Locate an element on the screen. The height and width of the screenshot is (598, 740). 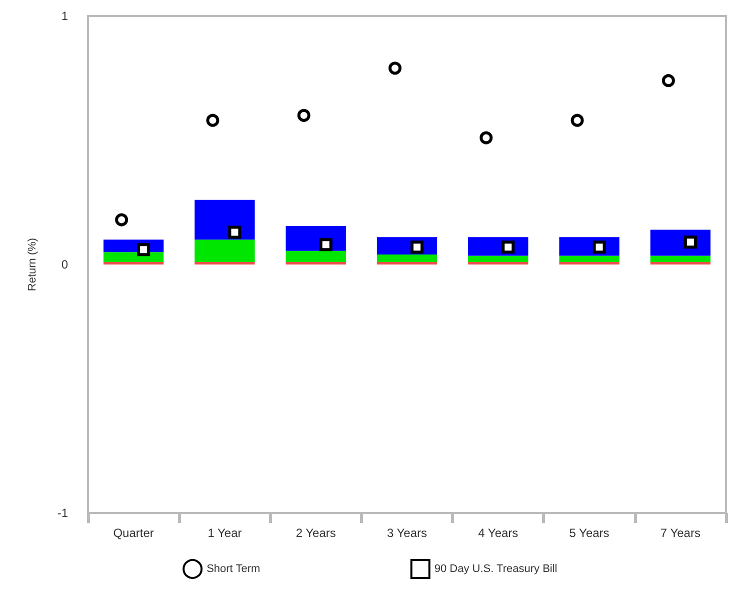
y-tick-label: 1 is located at coordinates (64, 16).